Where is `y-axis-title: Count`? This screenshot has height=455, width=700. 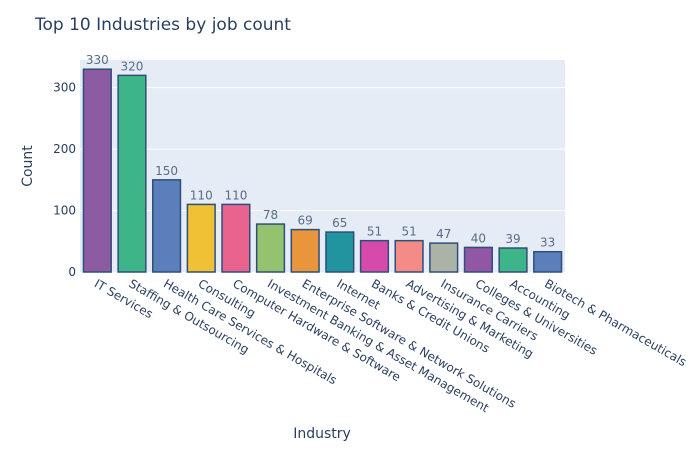 y-axis-title: Count is located at coordinates (28, 166).